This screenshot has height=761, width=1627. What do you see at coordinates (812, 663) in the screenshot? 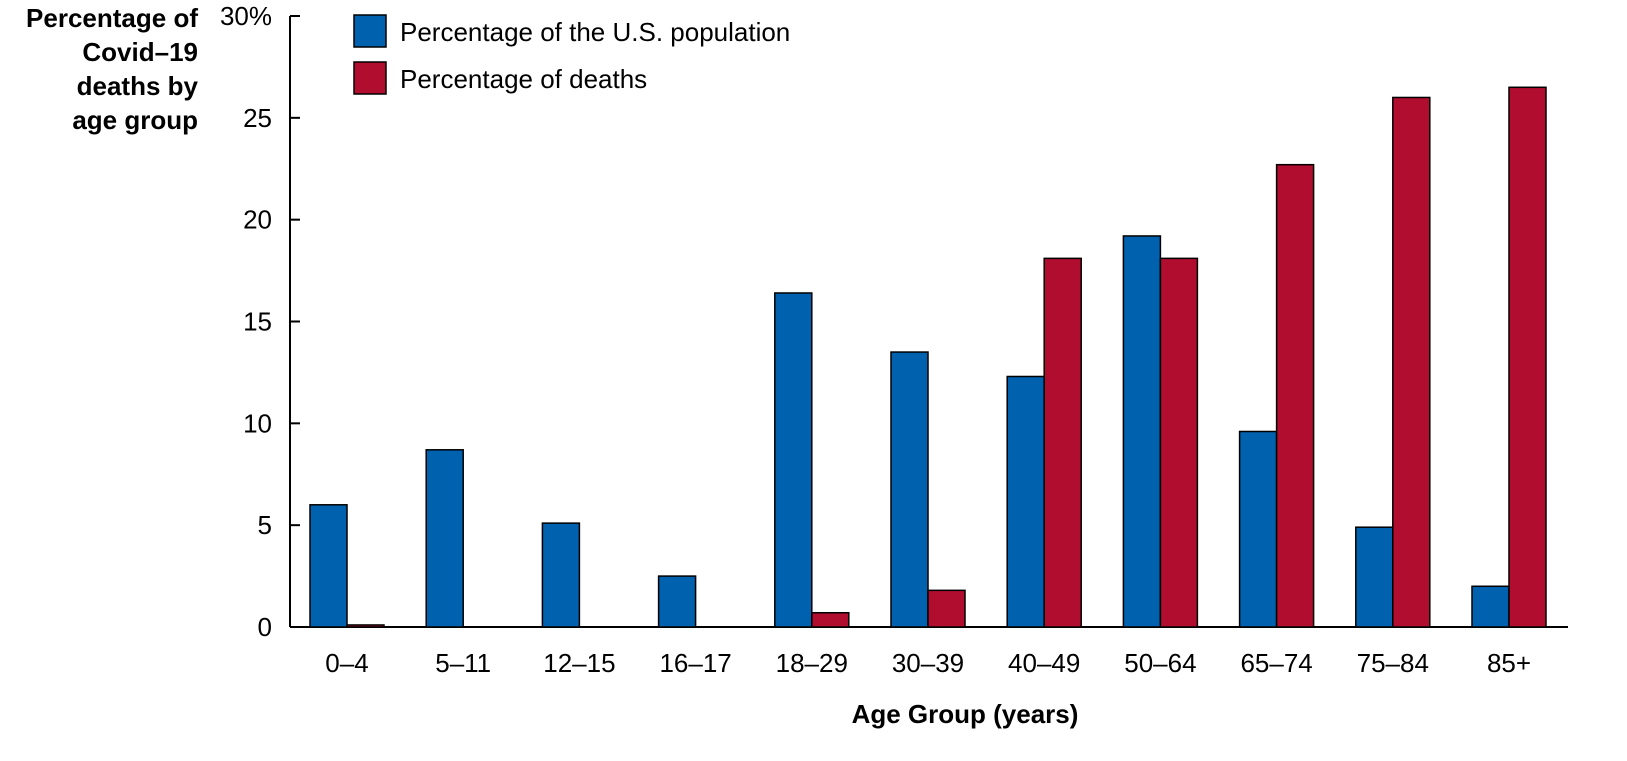
I see `x-tick-label: 18–29` at bounding box center [812, 663].